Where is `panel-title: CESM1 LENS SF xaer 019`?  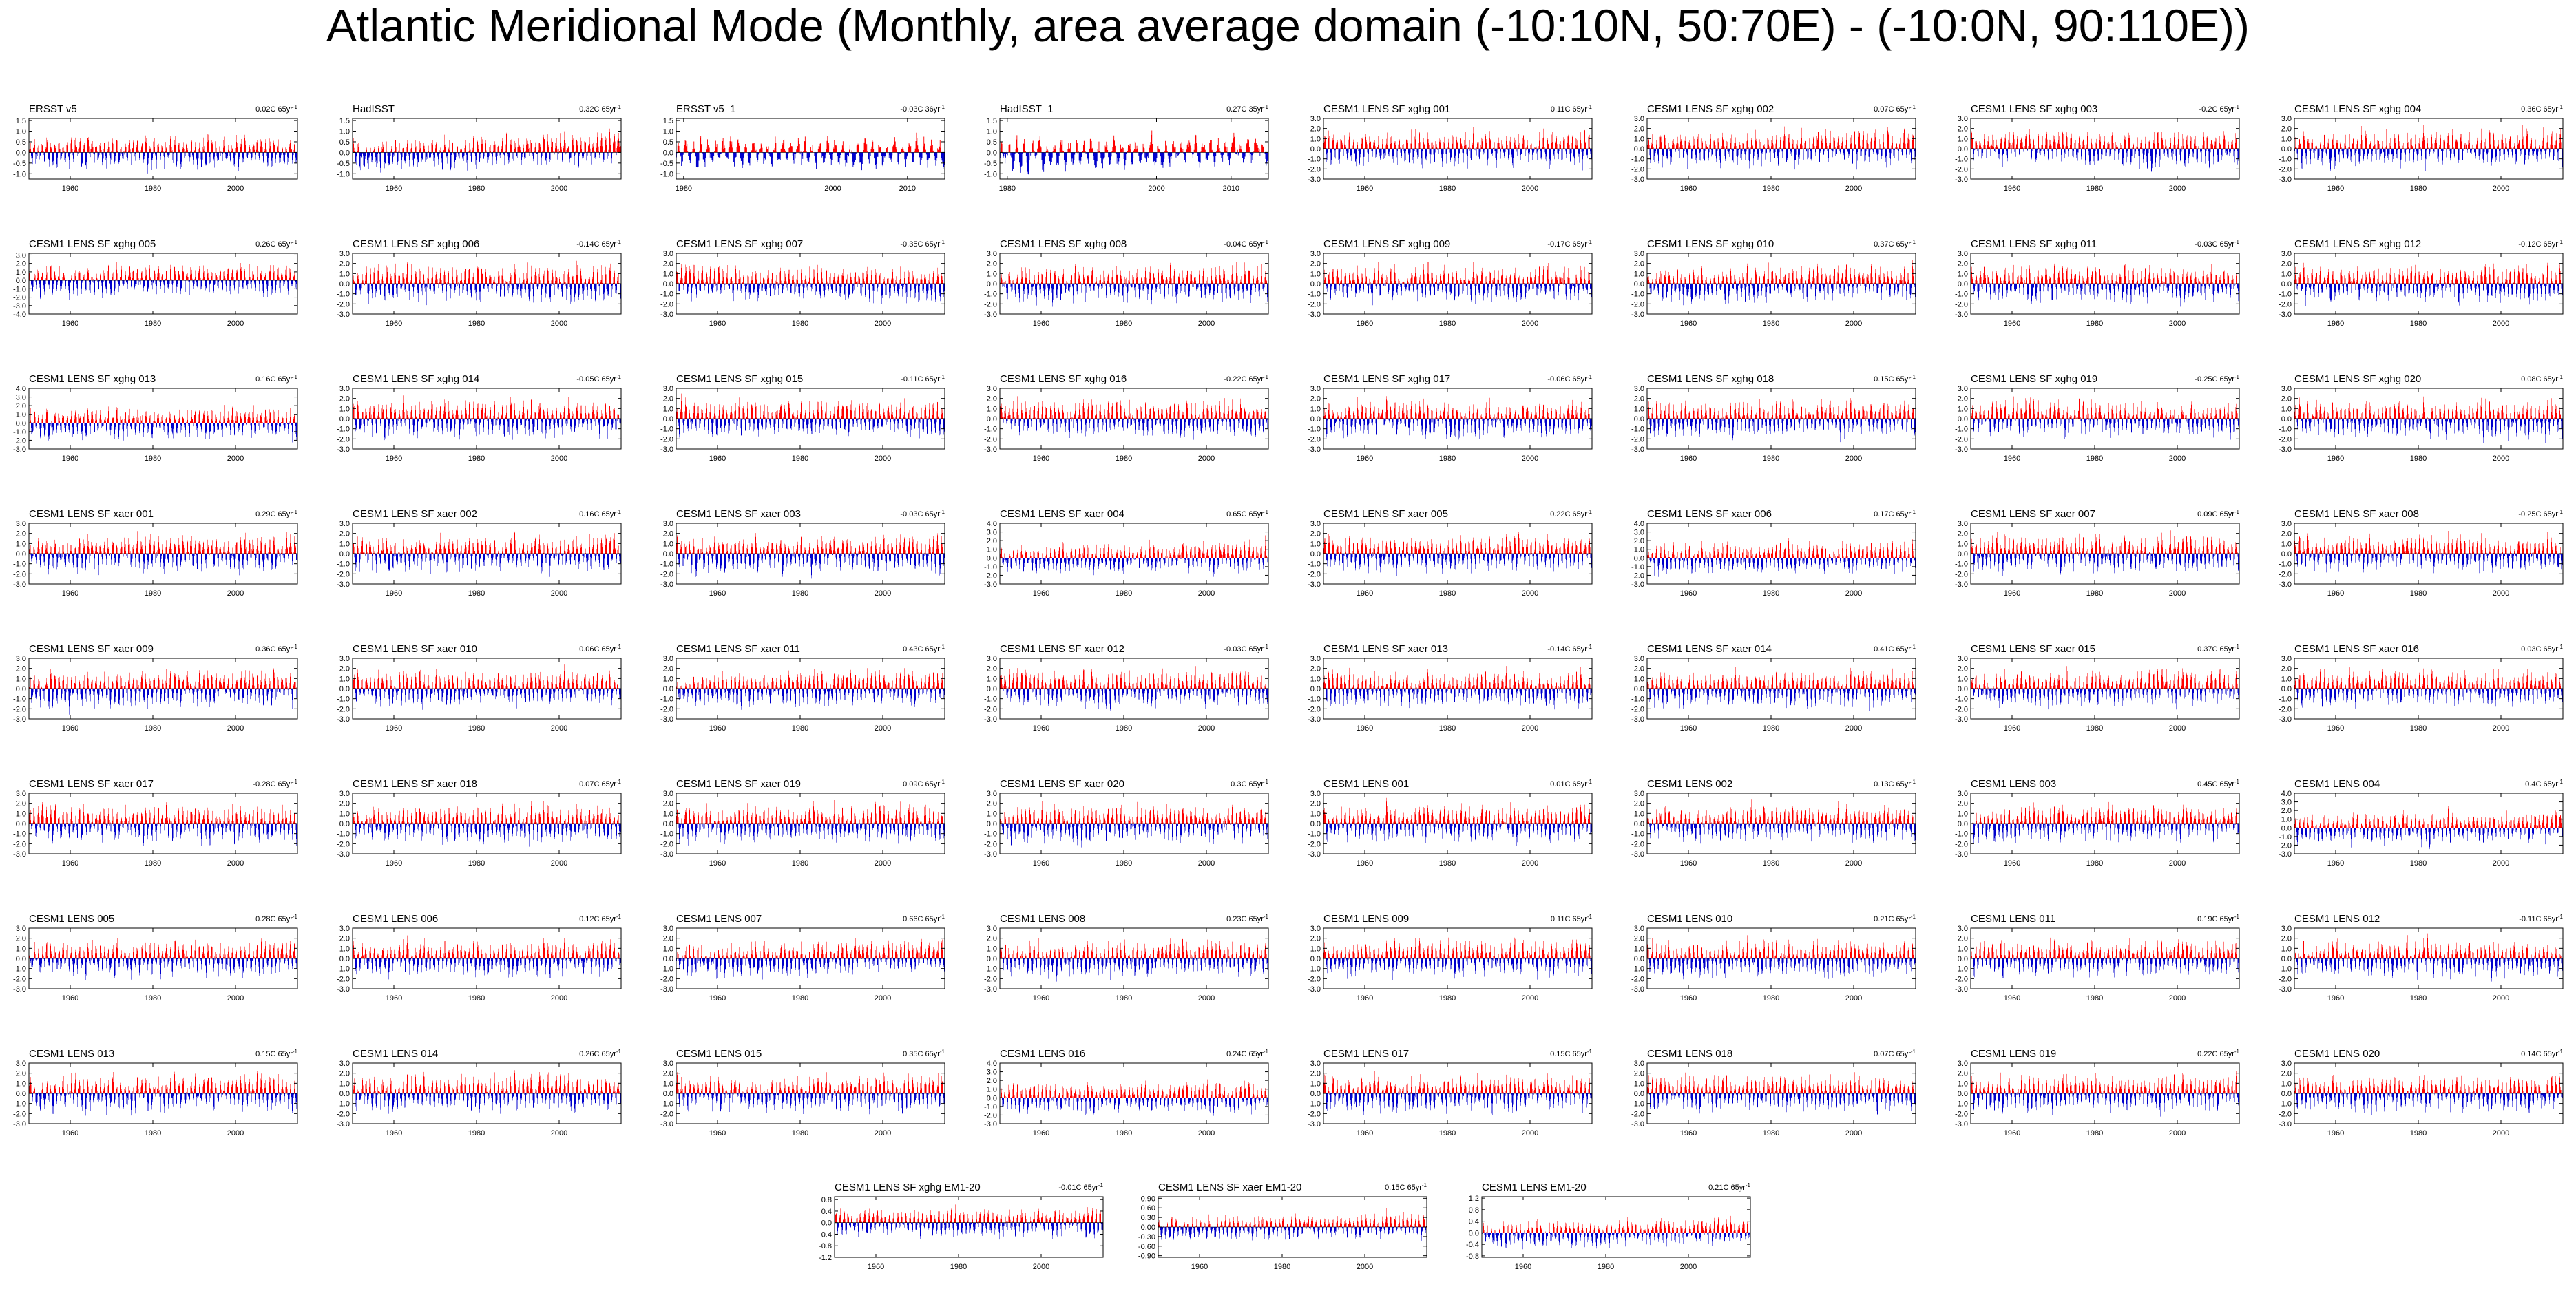
panel-title: CESM1 LENS SF xaer 019 is located at coordinates (738, 784).